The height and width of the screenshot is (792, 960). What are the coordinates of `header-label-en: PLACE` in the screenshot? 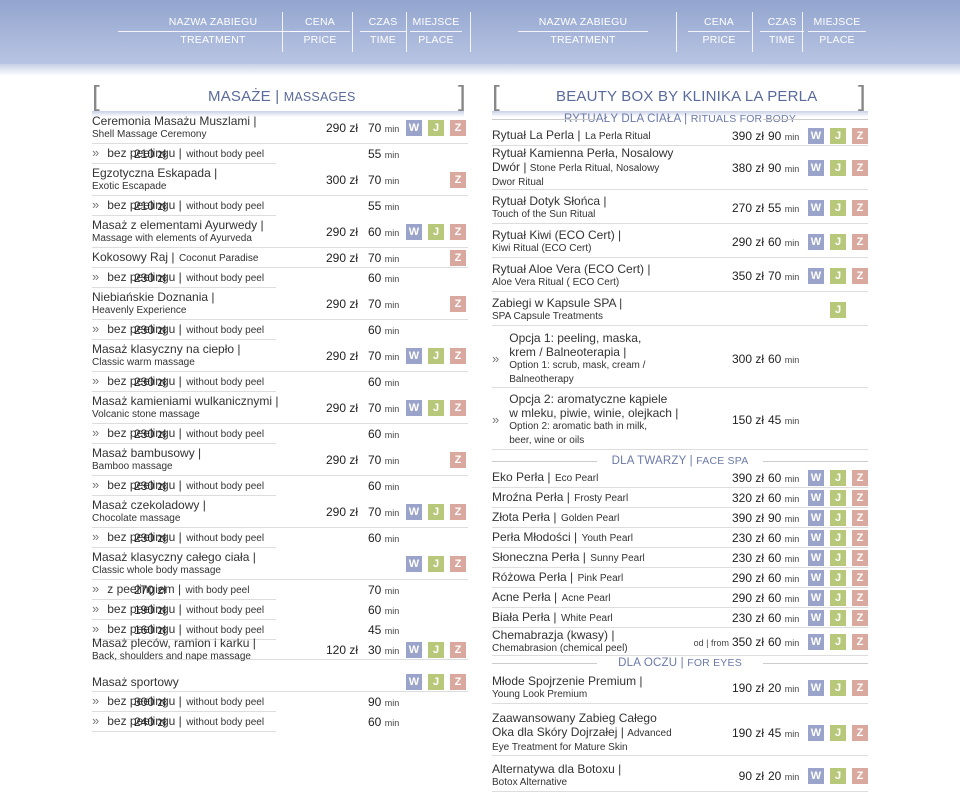 It's located at (436, 40).